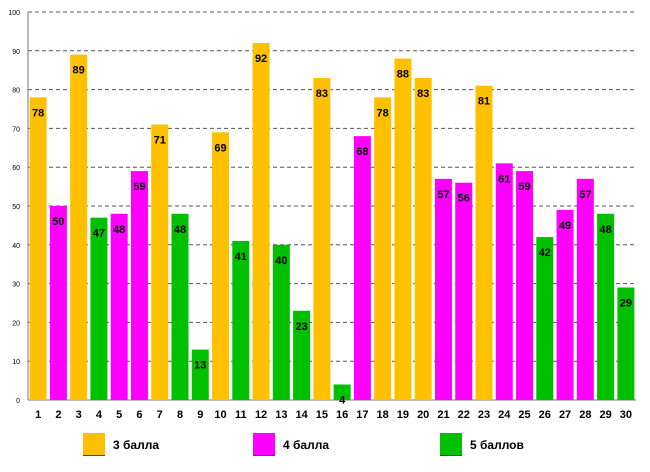  I want to click on x-tick-label: 17, so click(362, 415).